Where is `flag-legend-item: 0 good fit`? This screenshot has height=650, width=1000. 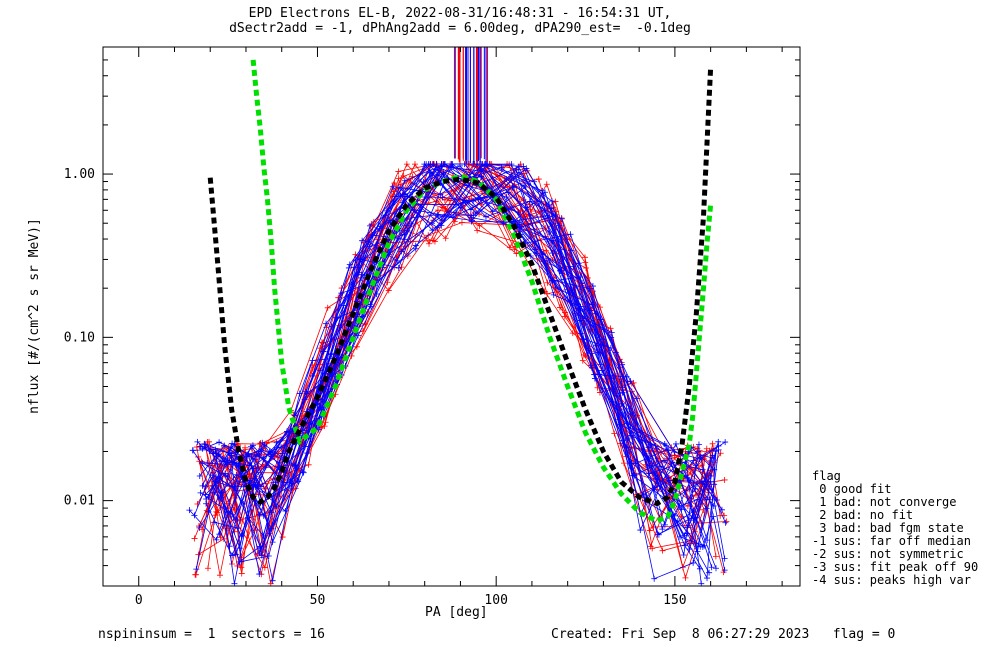 flag-legend-item: 0 good fit is located at coordinates (852, 489).